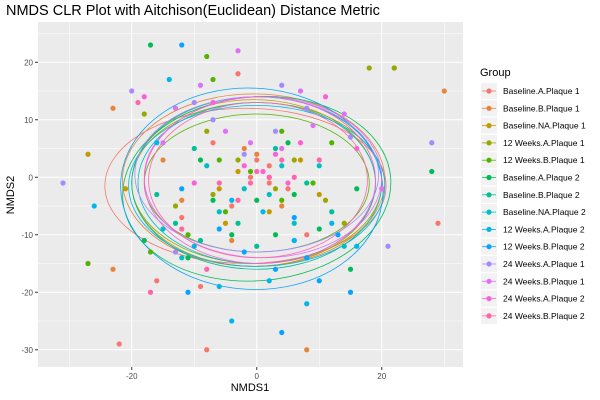  I want to click on y-tick-label: -20, so click(27, 292).